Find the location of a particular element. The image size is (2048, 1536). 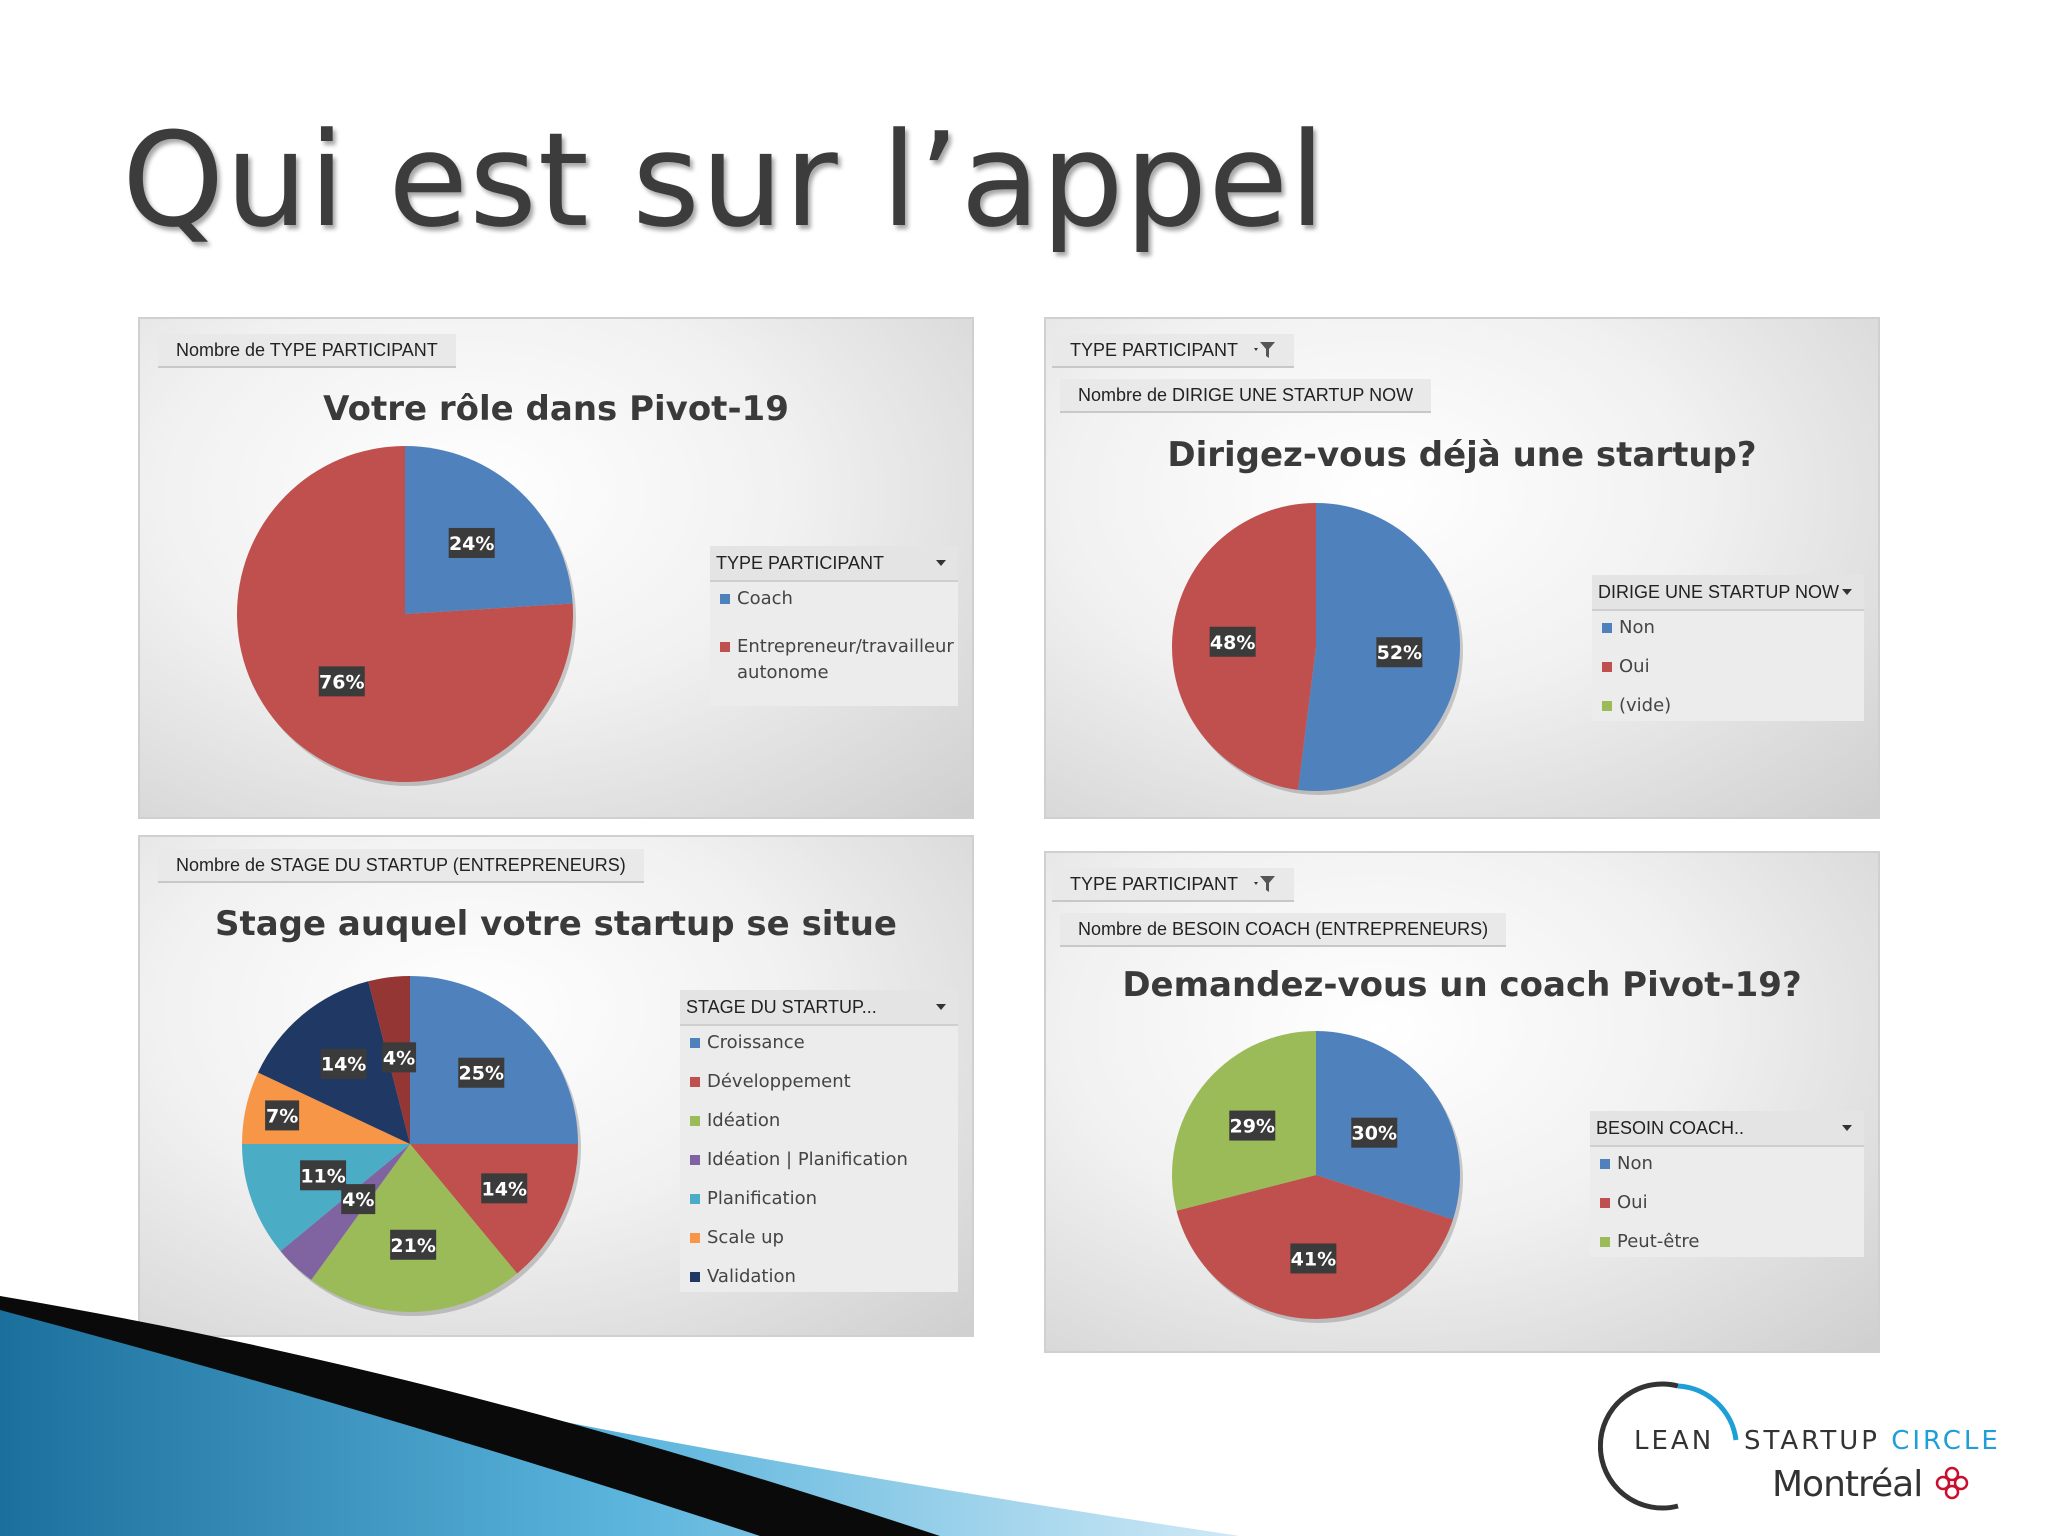

montreal-rose-icon is located at coordinates (1951, 1483).